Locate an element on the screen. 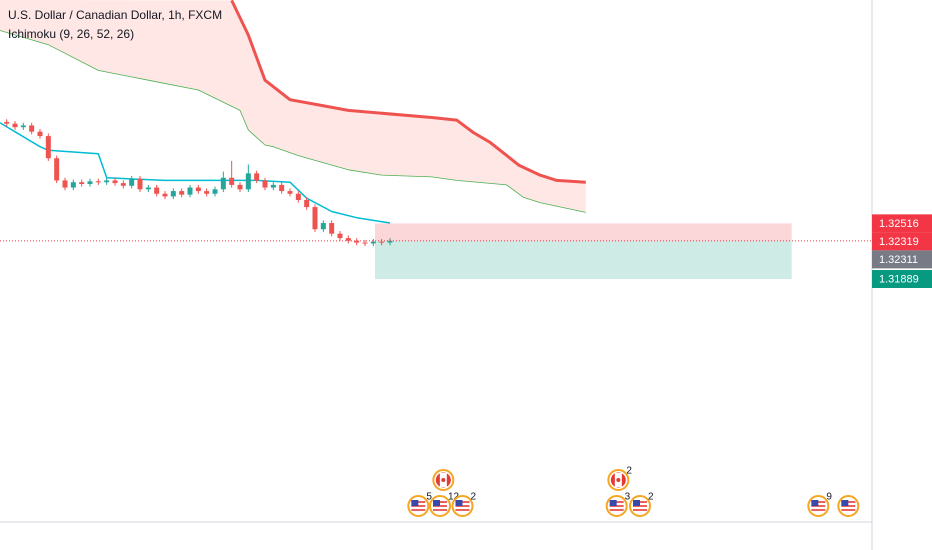 This screenshot has width=932, height=550. event-count: 3 is located at coordinates (628, 497).